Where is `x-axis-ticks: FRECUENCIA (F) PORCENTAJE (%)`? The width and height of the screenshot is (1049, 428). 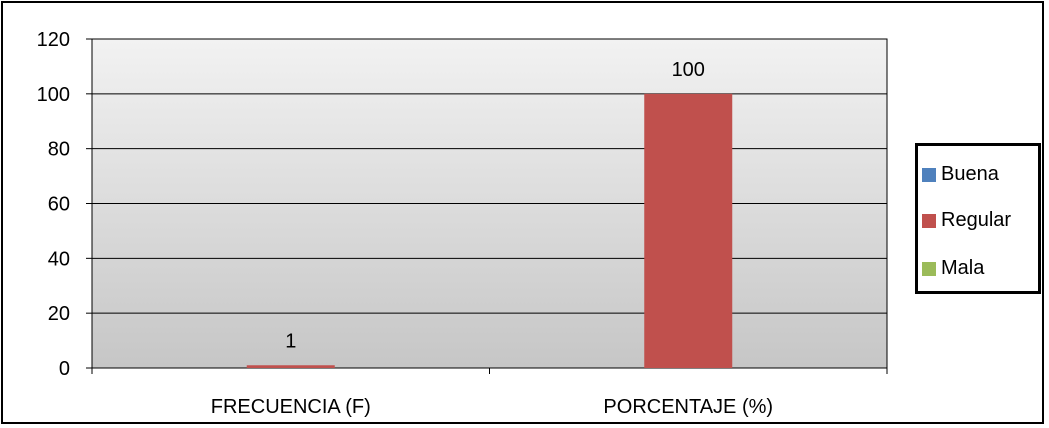 x-axis-ticks: FRECUENCIA (F) PORCENTAJE (%) is located at coordinates (489, 393).